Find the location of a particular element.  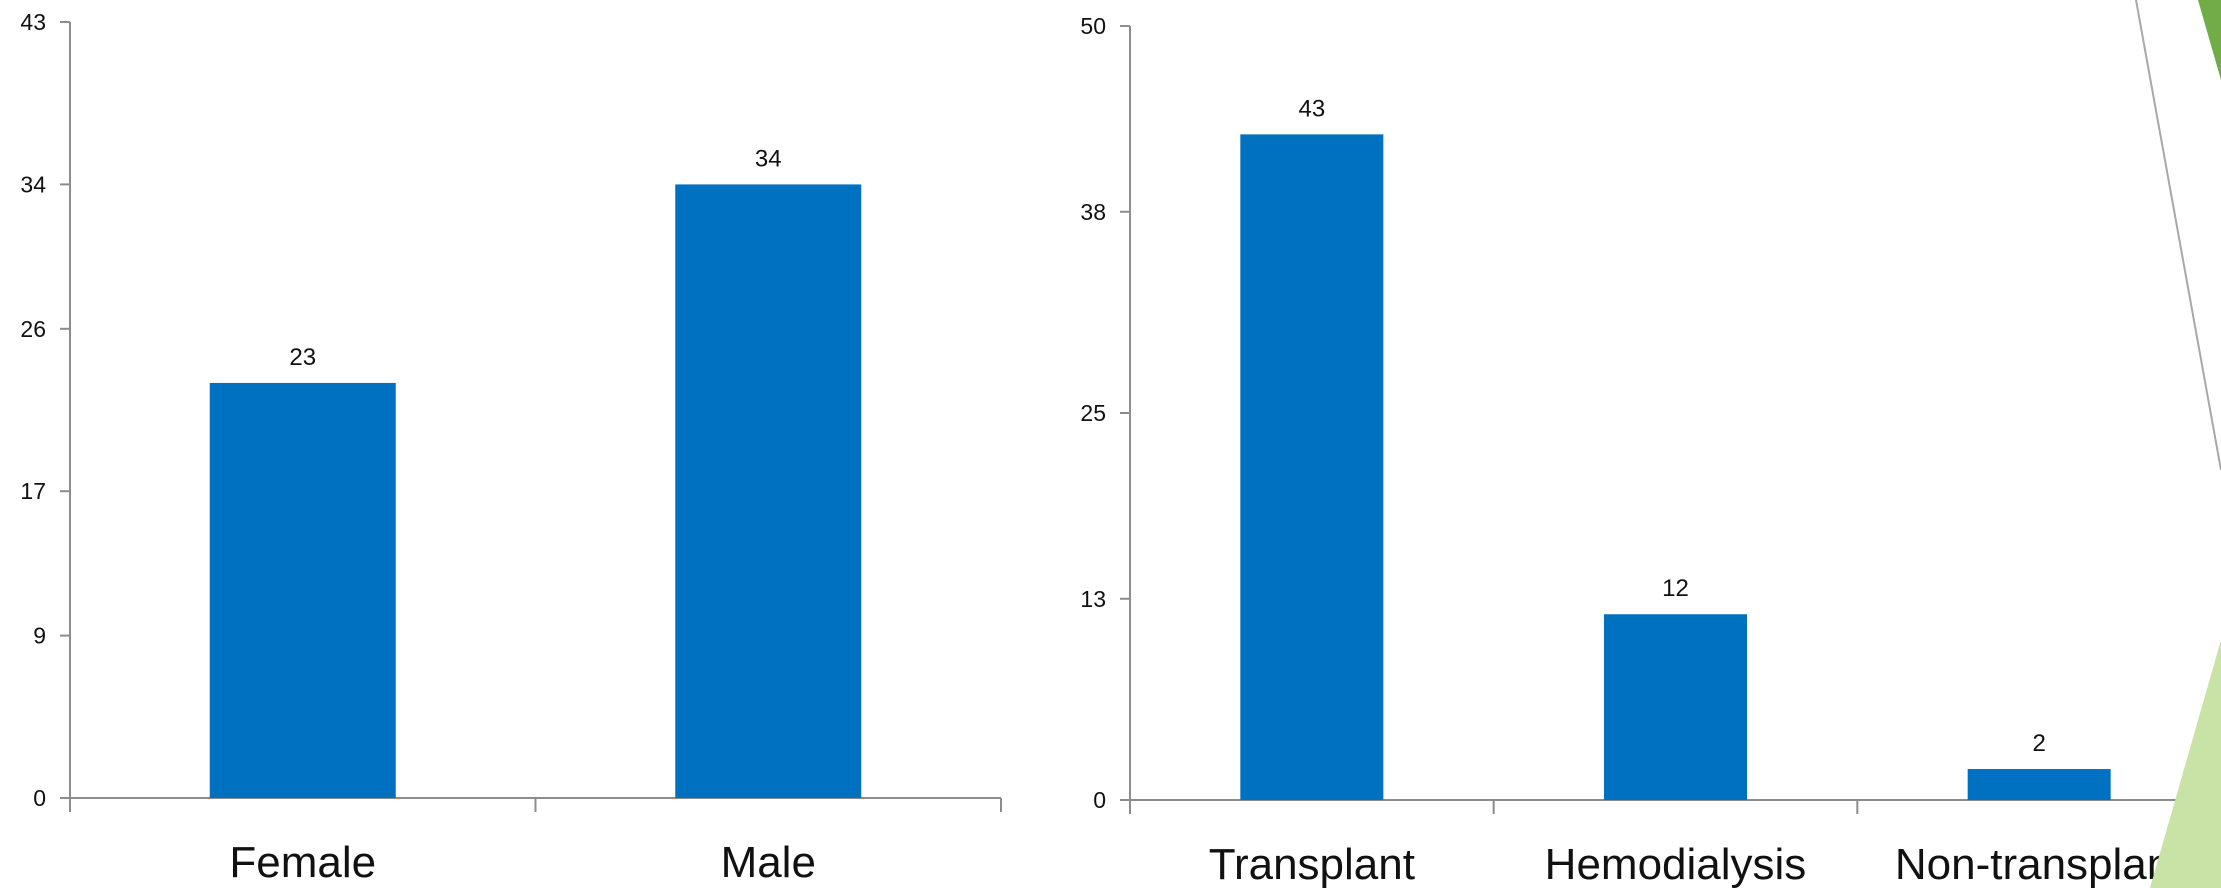

y-tick-label: 13 is located at coordinates (1093, 599).